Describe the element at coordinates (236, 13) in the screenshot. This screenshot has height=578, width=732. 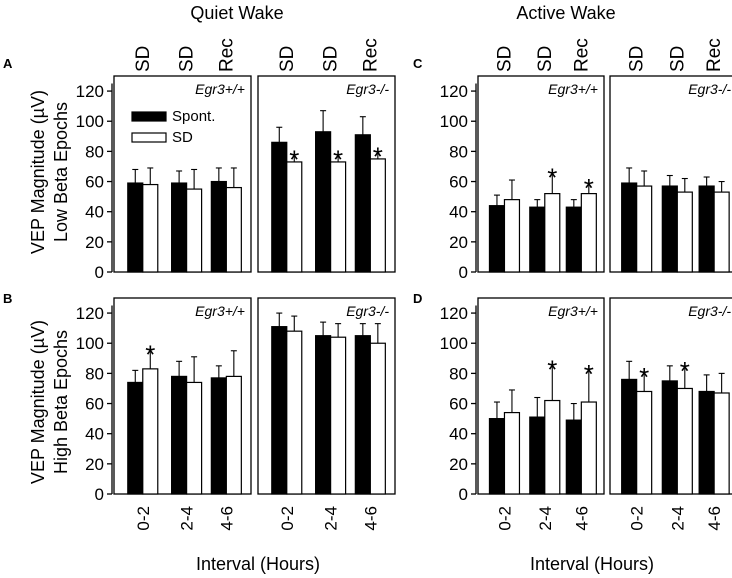
I see `title-quiet-wake: Quiet Wake` at that location.